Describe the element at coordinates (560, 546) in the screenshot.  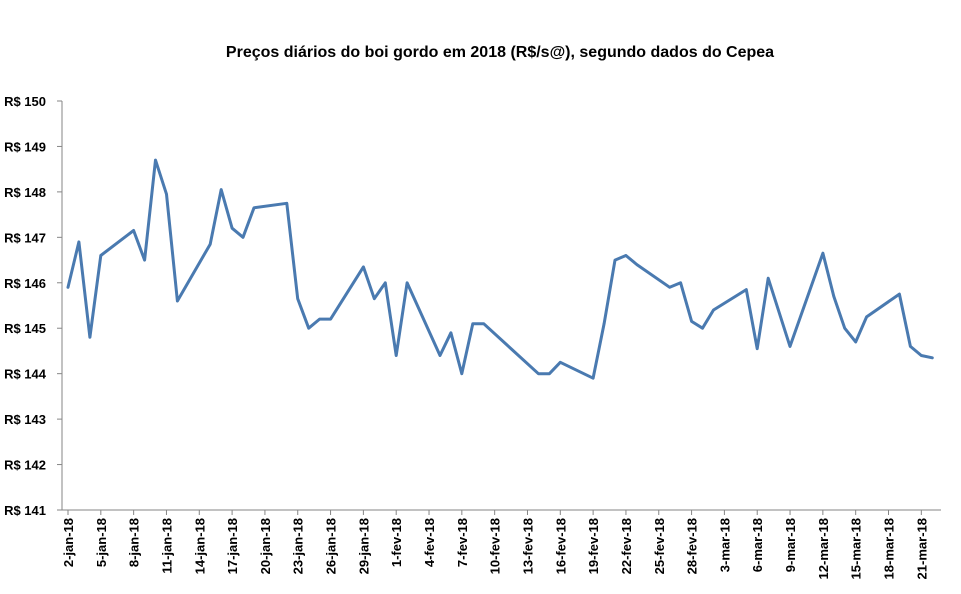
I see `x-tick-label: 16-fev-18` at that location.